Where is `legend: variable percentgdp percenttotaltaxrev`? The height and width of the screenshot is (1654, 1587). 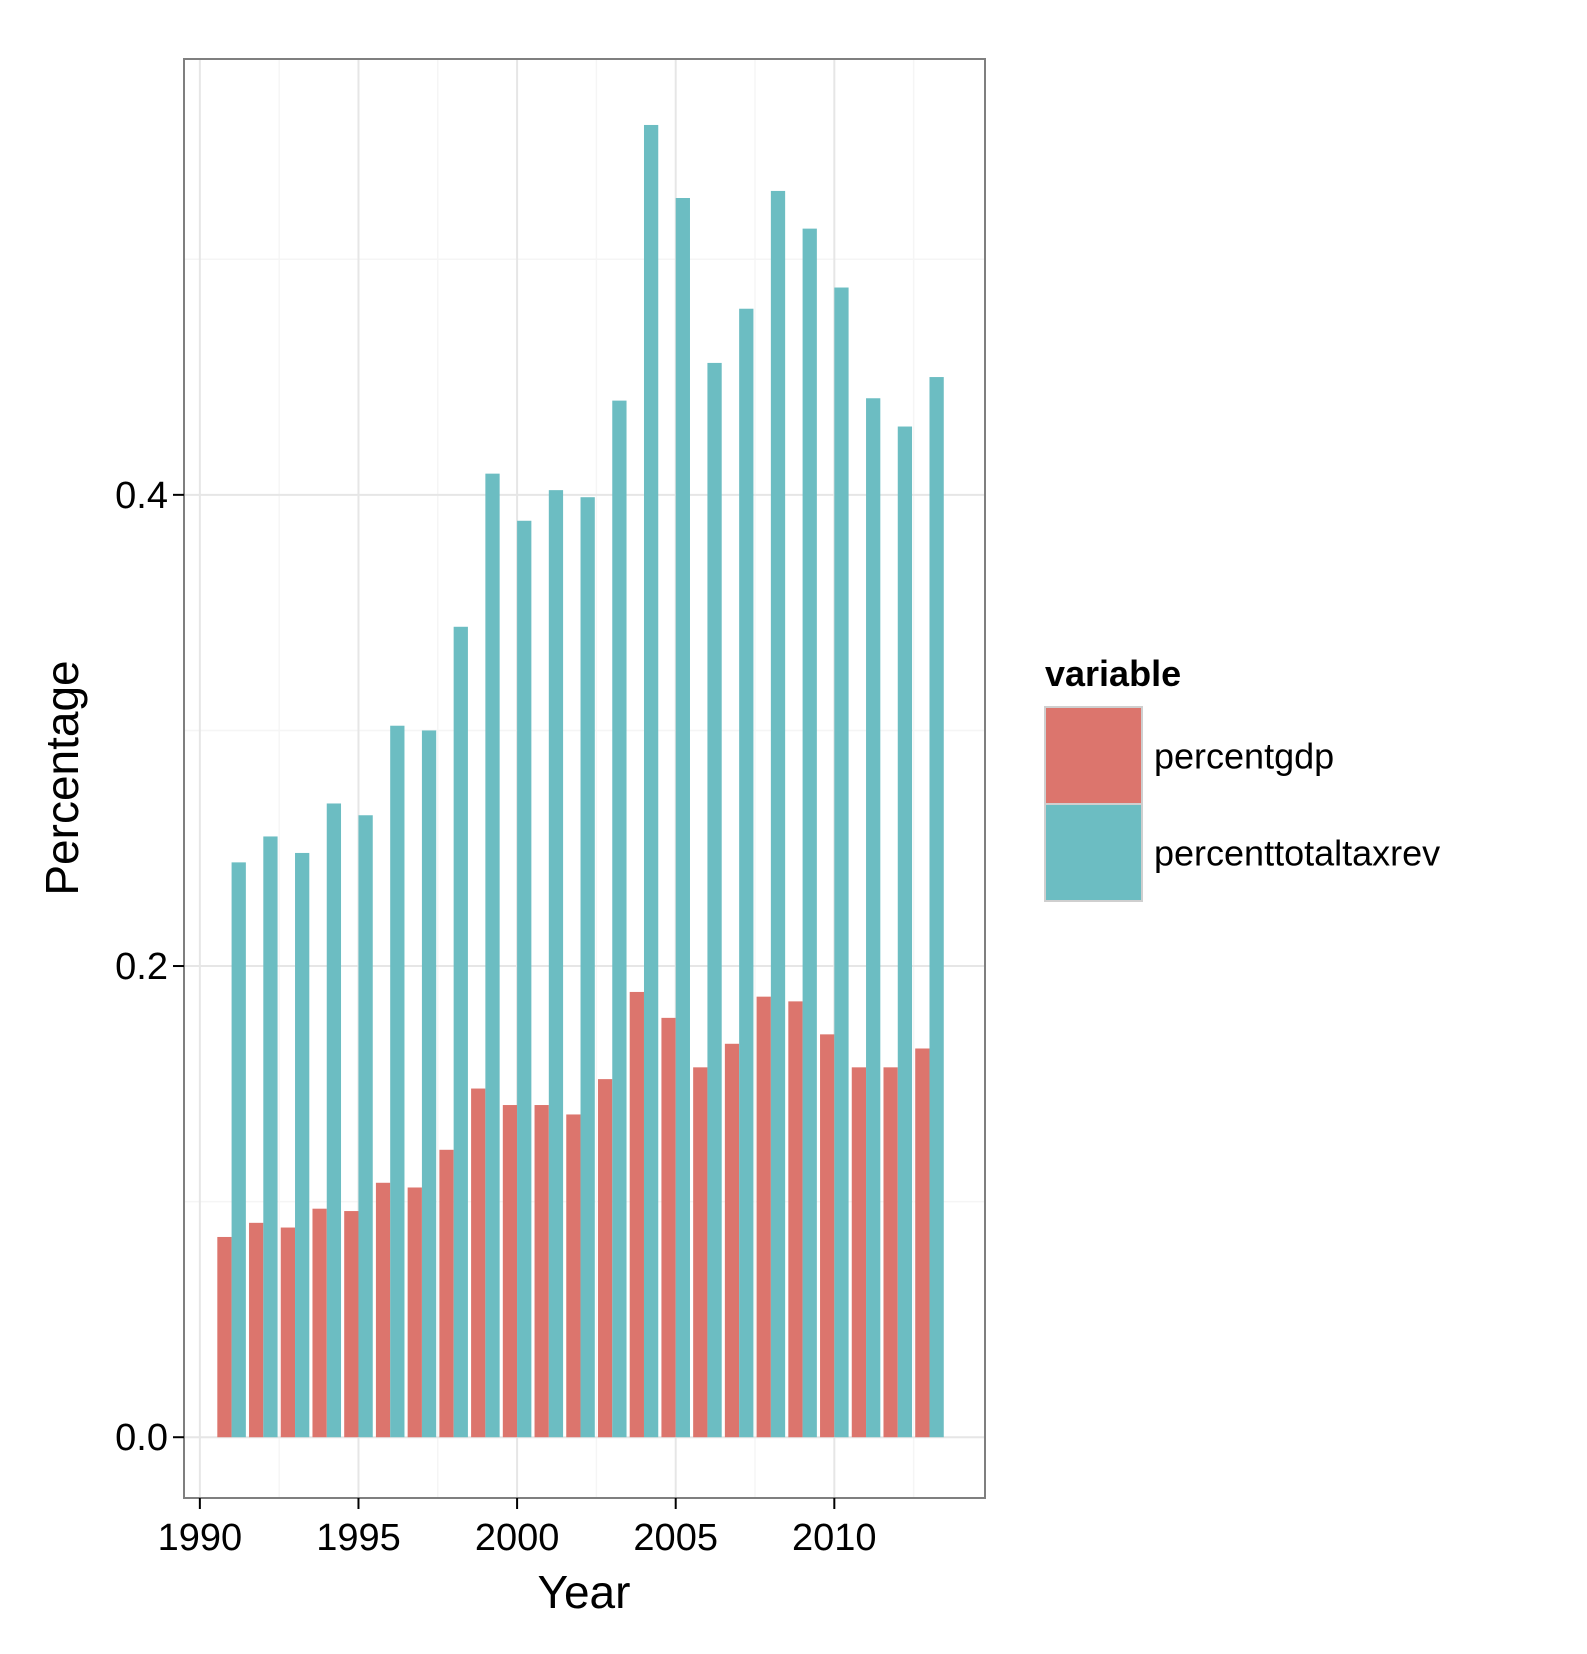 legend: variable percentgdp percenttotaltaxrev is located at coordinates (1242, 777).